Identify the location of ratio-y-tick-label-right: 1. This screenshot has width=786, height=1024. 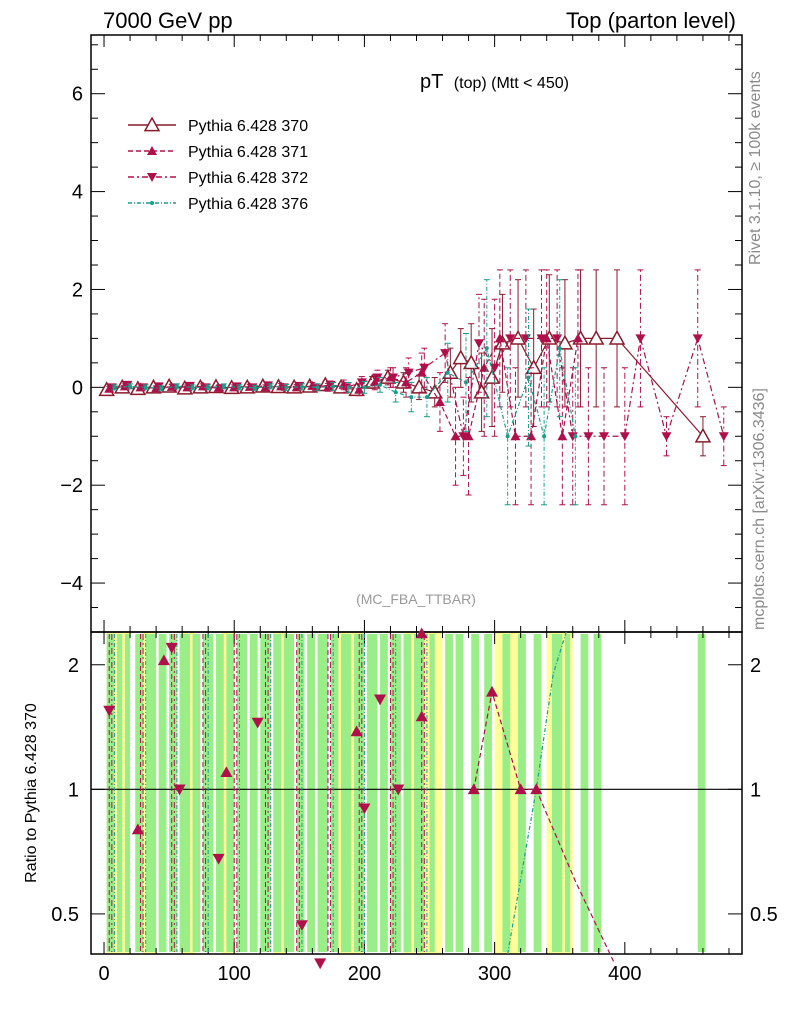
(755, 790).